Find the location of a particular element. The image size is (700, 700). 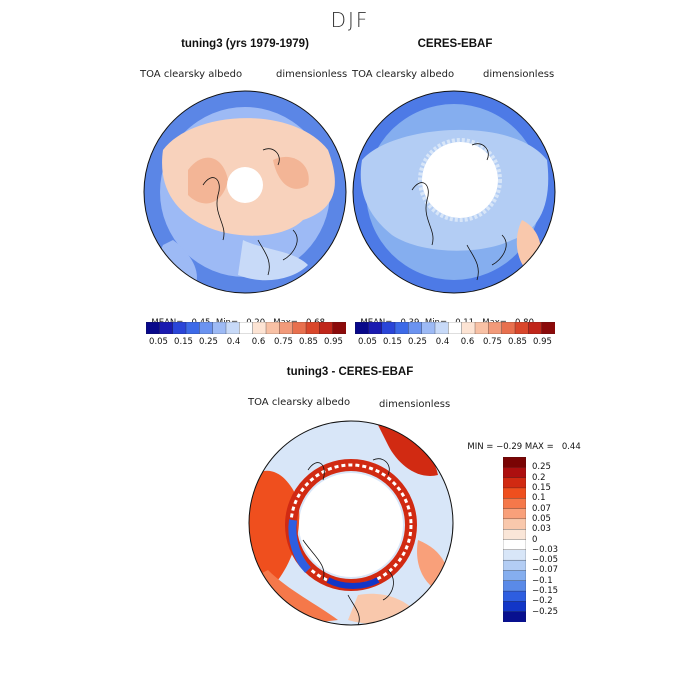

panel1-colorbar-tick-label: 0.75 is located at coordinates (283, 342).